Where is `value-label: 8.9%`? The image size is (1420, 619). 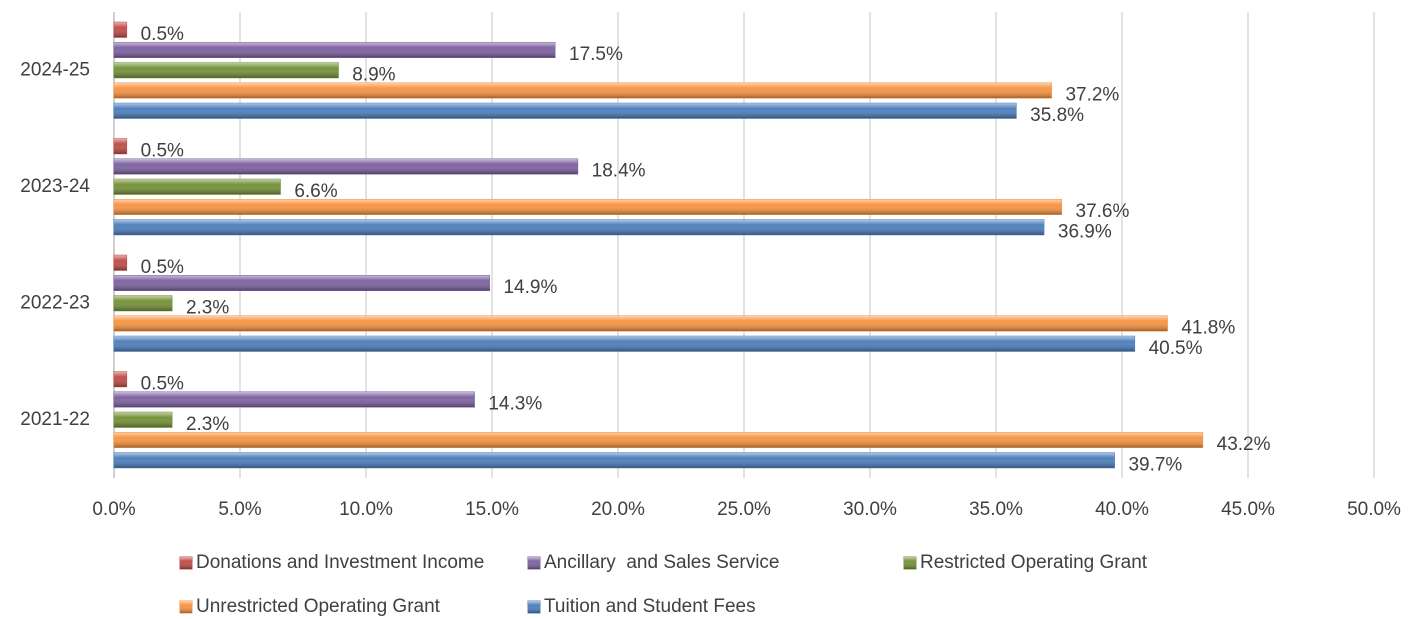
value-label: 8.9% is located at coordinates (373, 74).